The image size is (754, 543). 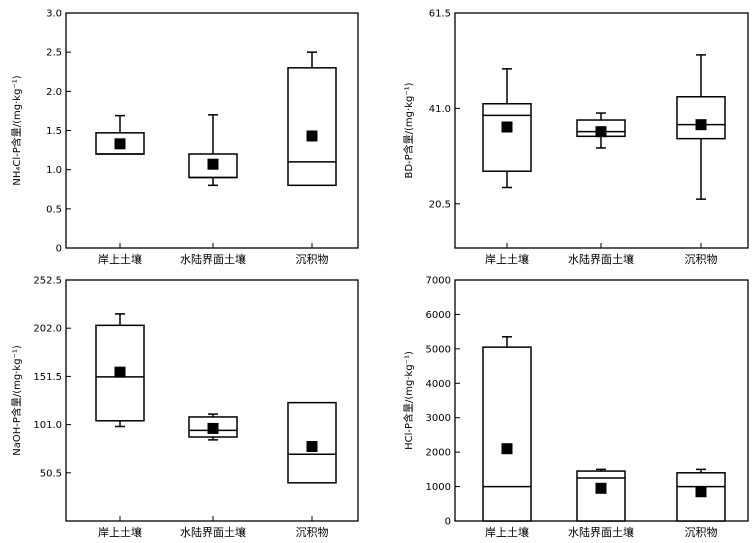 I want to click on y-tick-label: 1000, so click(x=438, y=487).